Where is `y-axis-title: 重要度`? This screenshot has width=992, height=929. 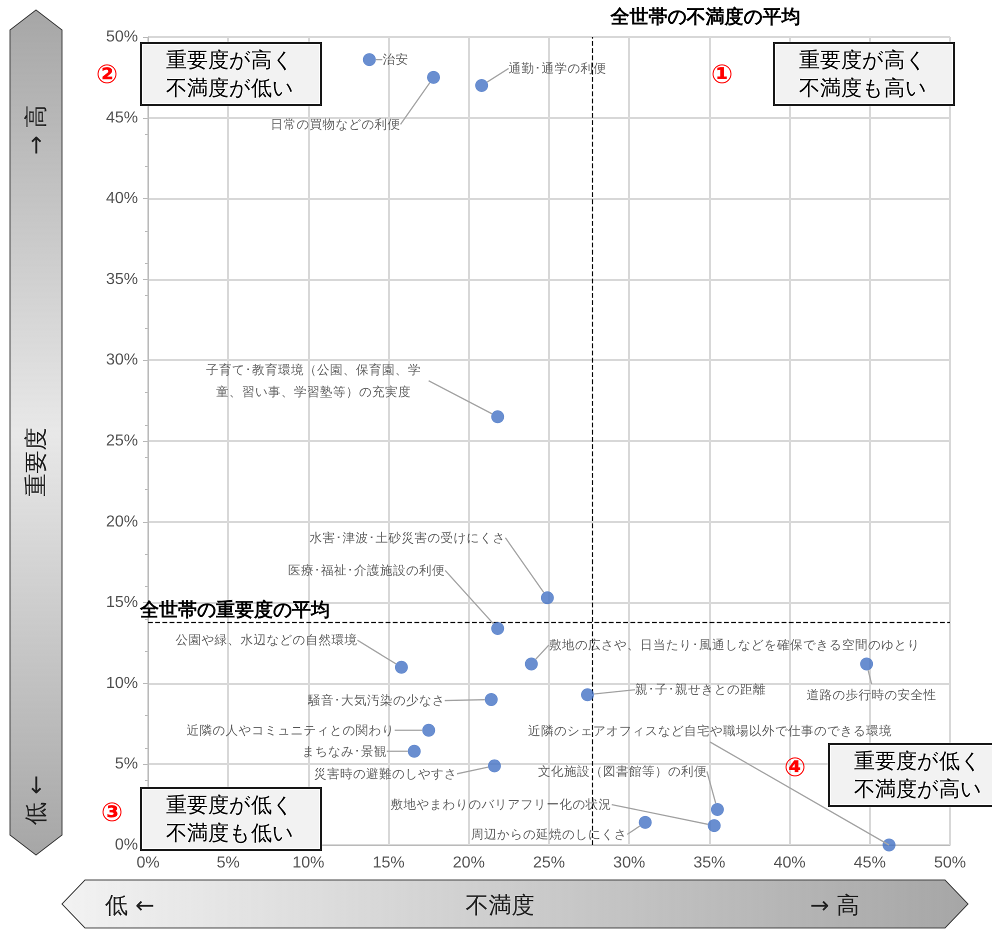
y-axis-title: 重要度 is located at coordinates (36, 462).